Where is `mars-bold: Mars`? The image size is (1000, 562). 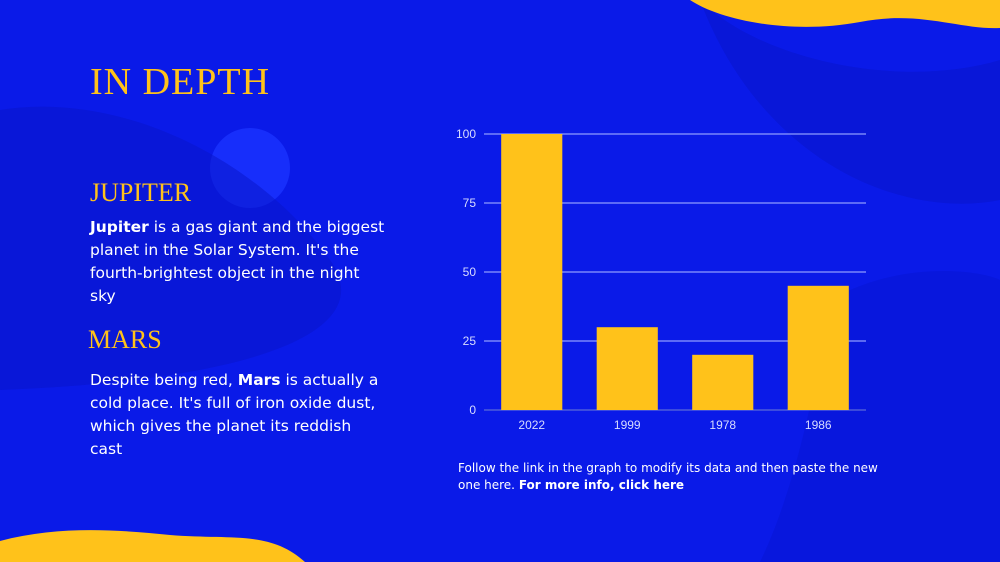 mars-bold: Mars is located at coordinates (259, 380).